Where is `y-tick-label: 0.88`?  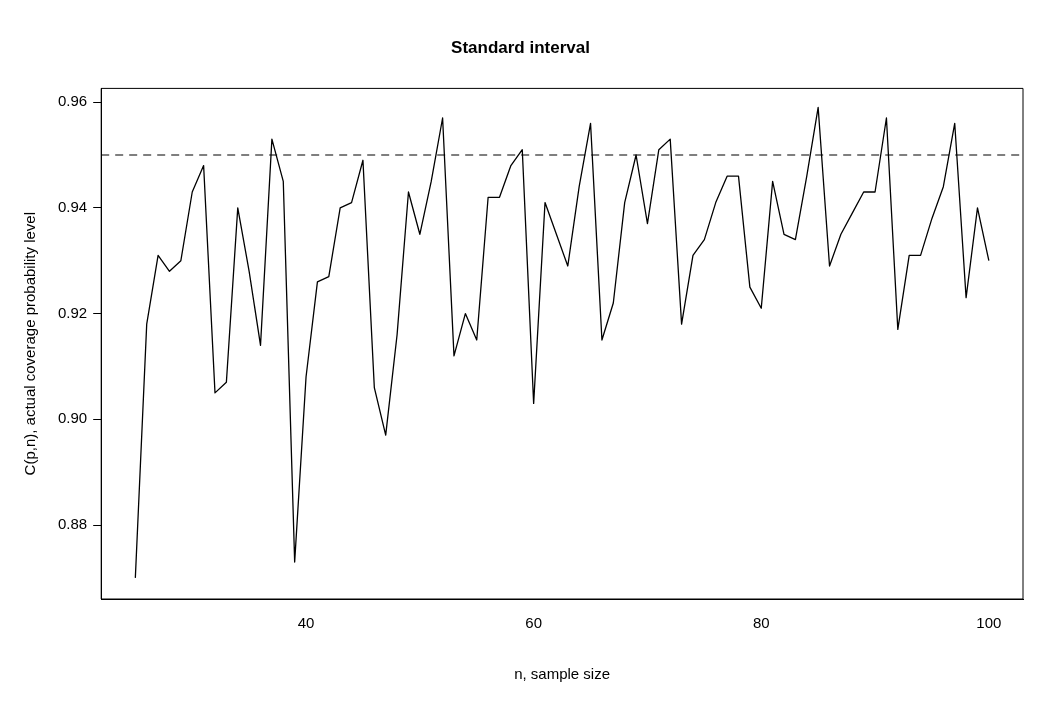
y-tick-label: 0.88 is located at coordinates (72, 524).